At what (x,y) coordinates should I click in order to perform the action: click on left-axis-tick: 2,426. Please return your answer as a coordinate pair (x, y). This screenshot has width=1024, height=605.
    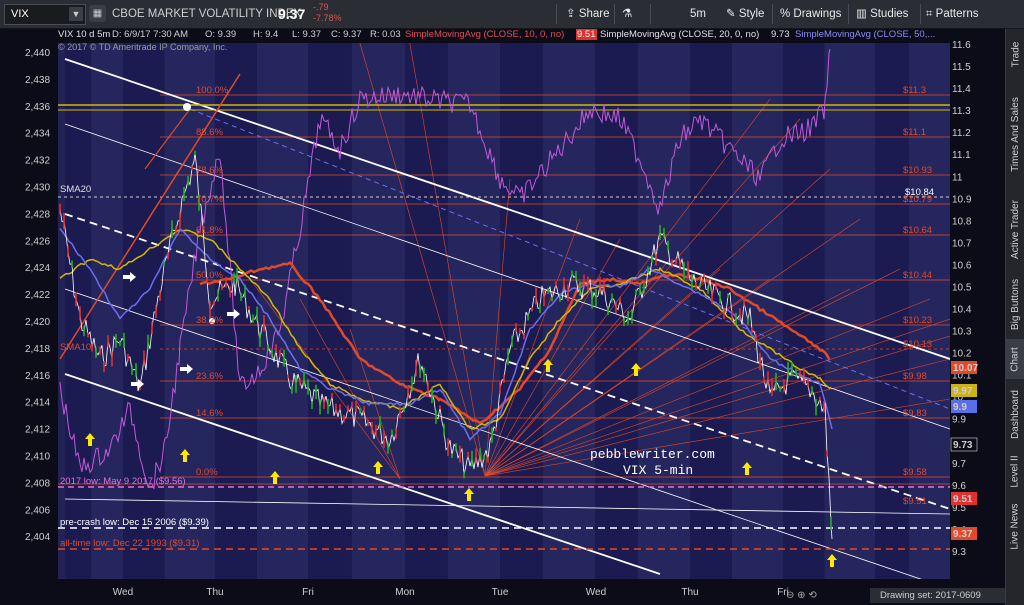
    Looking at the image, I should click on (37, 241).